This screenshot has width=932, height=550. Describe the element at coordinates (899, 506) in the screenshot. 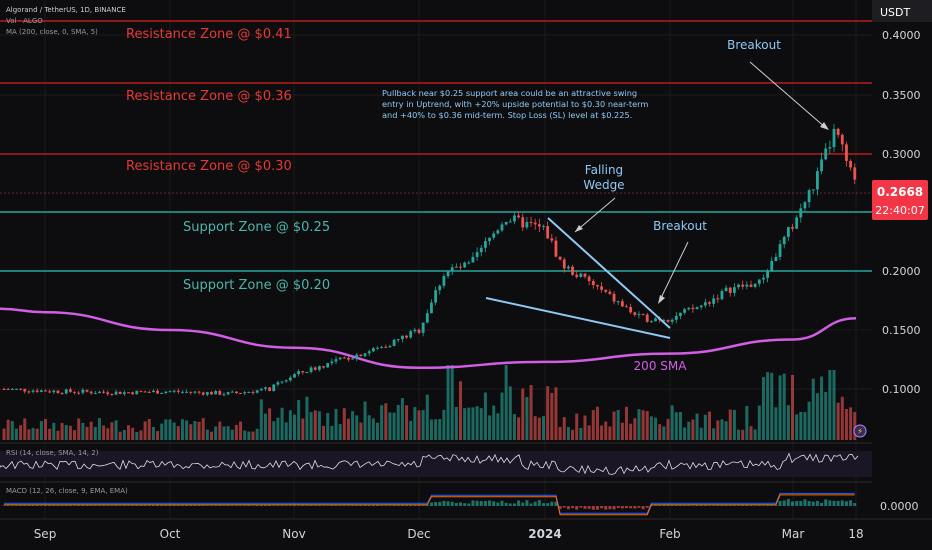

I see `macd-axis-label: 0.0000` at that location.